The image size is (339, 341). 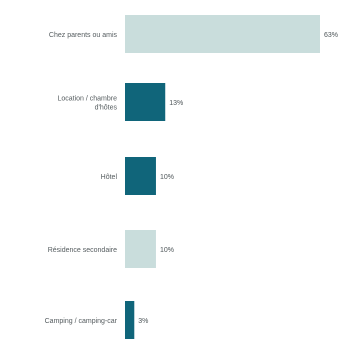 What do you see at coordinates (82, 250) in the screenshot?
I see `category-label: Résidence secondaire` at bounding box center [82, 250].